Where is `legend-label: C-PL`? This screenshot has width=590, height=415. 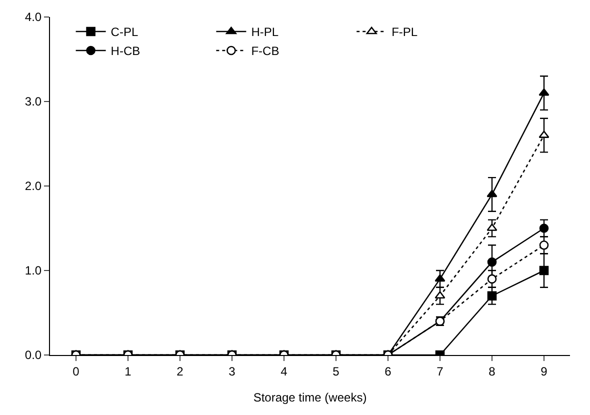
legend-label: C-PL is located at coordinates (124, 32).